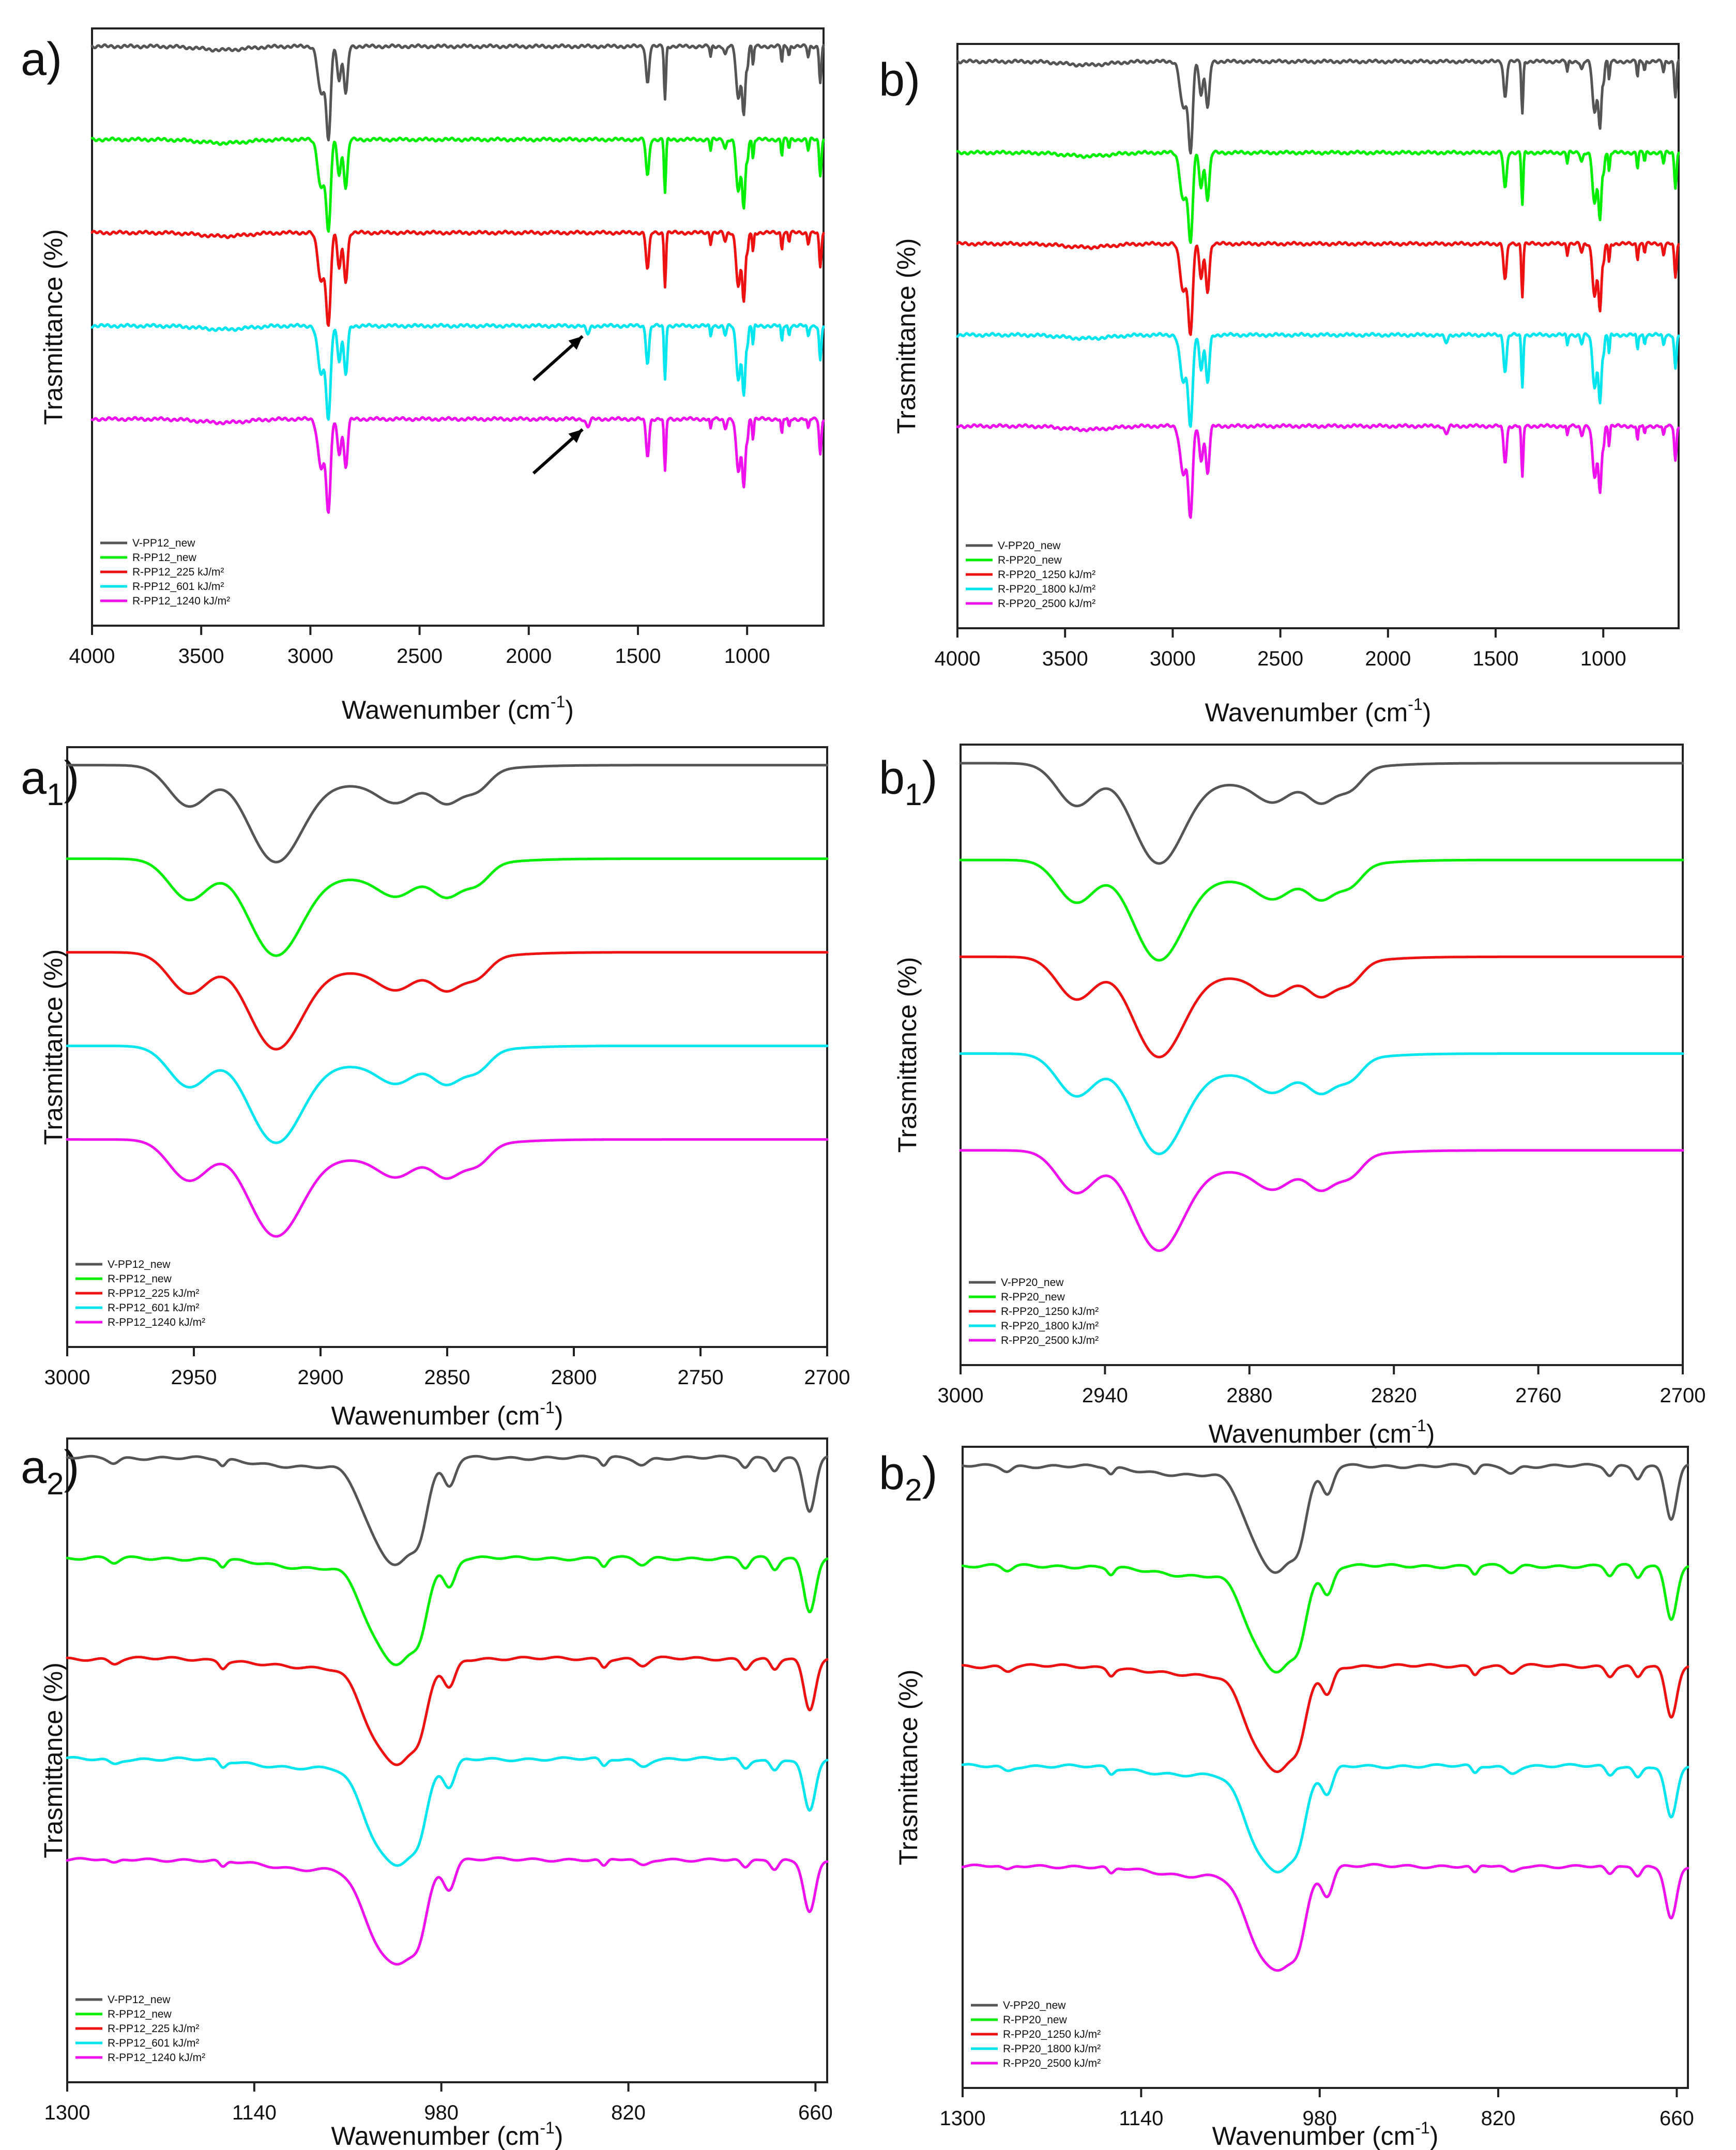 This screenshot has width=1736, height=2150. I want to click on panel-label: a), so click(42, 59).